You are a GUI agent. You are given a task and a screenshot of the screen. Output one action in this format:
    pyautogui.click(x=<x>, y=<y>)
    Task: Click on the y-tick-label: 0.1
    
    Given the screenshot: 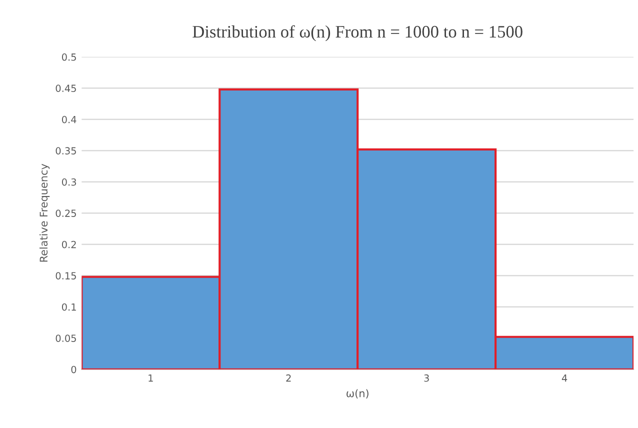 What is the action you would take?
    pyautogui.click(x=69, y=307)
    